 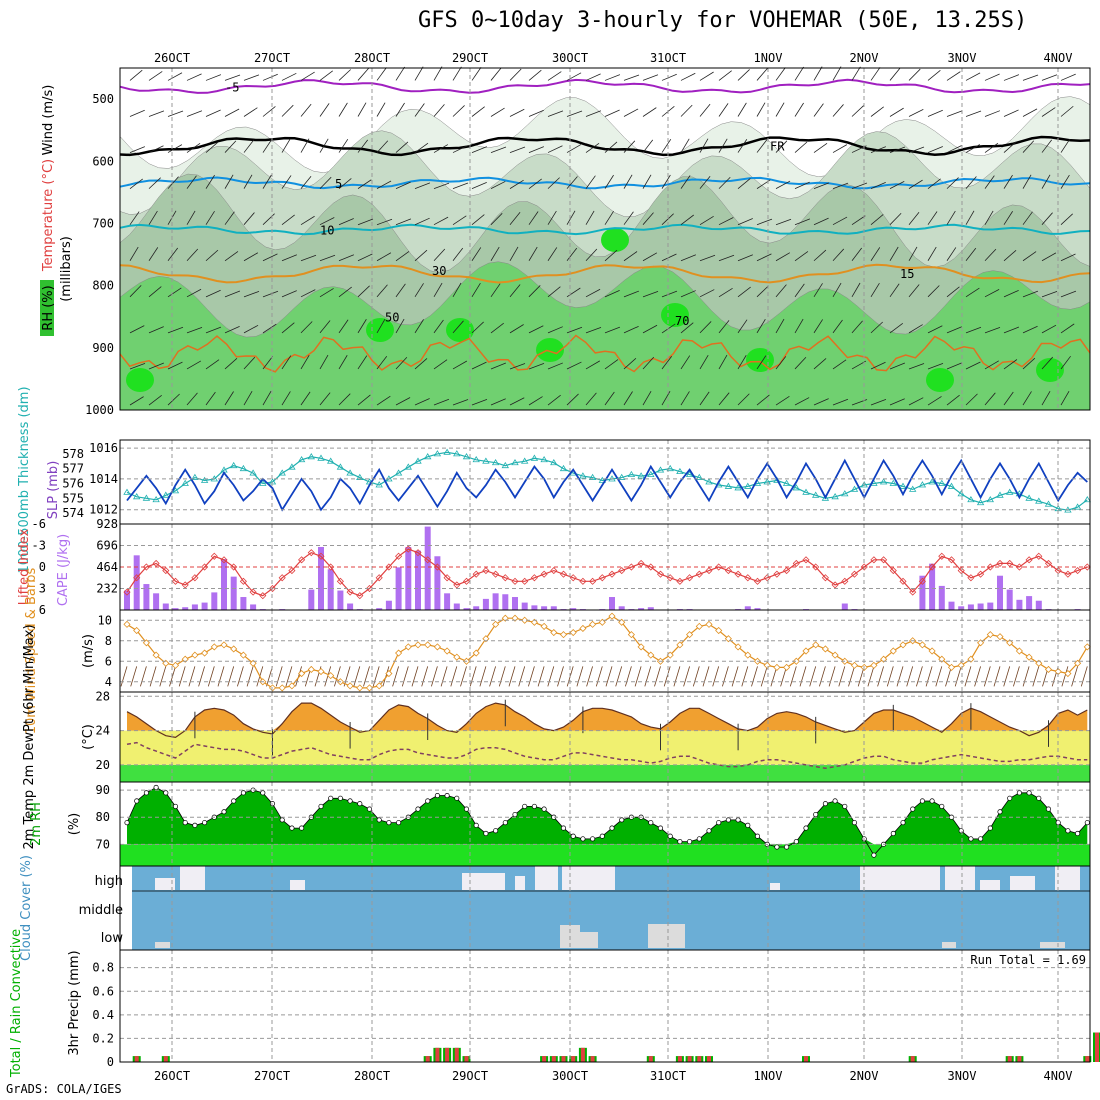 What do you see at coordinates (73, 513) in the screenshot?
I see `tick-label: 574` at bounding box center [73, 513].